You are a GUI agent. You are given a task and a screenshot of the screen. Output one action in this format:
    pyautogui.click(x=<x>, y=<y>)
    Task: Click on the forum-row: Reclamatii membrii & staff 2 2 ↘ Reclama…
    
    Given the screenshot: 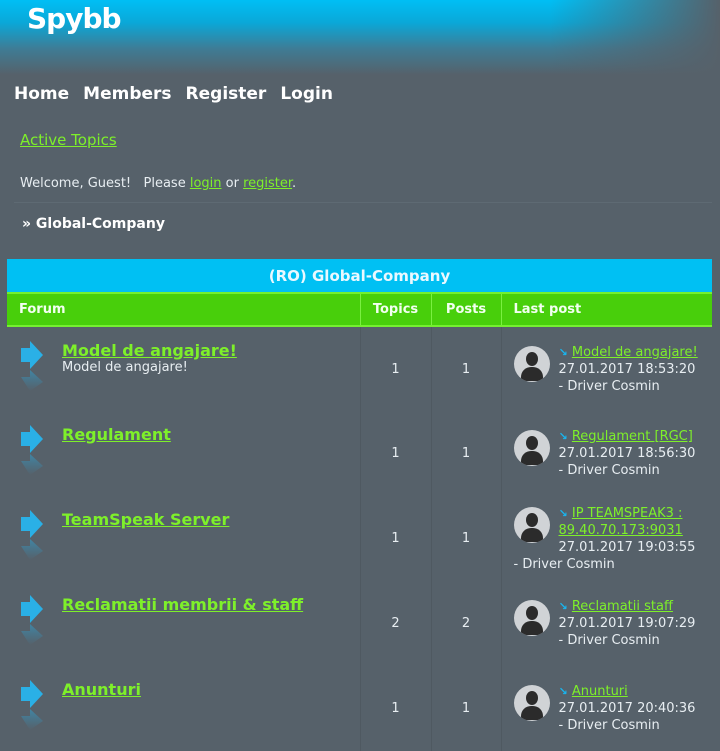 What is the action you would take?
    pyautogui.click(x=359, y=623)
    